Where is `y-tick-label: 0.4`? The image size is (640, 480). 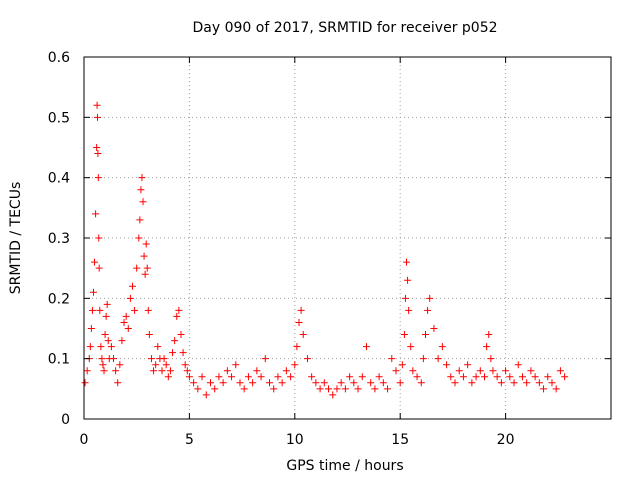 y-tick-label: 0.4 is located at coordinates (59, 179).